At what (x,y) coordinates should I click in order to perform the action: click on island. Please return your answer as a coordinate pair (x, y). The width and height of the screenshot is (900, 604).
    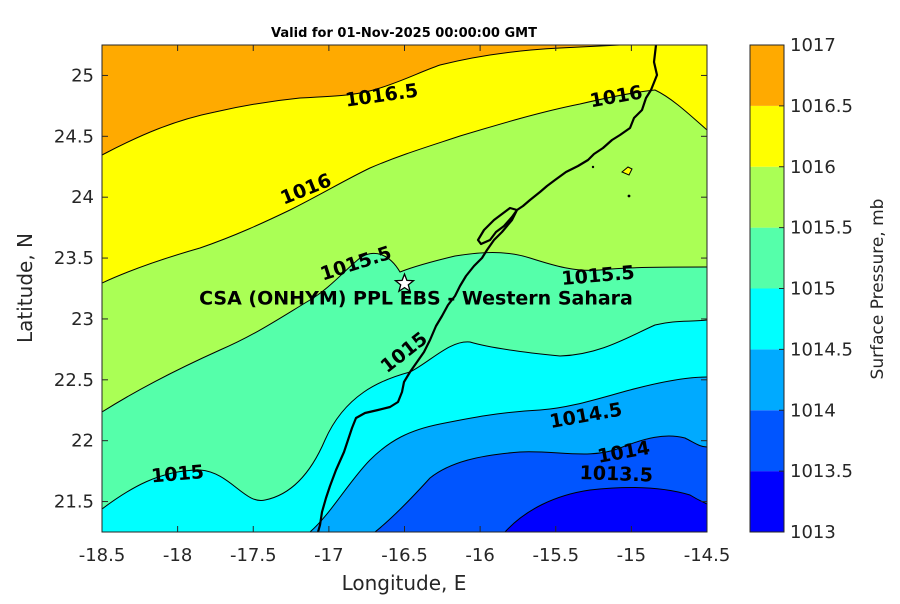
    Looking at the image, I should click on (627, 171).